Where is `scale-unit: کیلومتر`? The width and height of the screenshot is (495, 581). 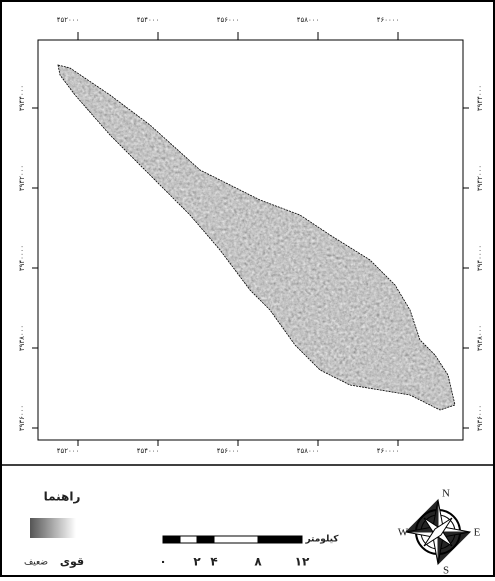 scale-unit: کیلومتر is located at coordinates (321, 540).